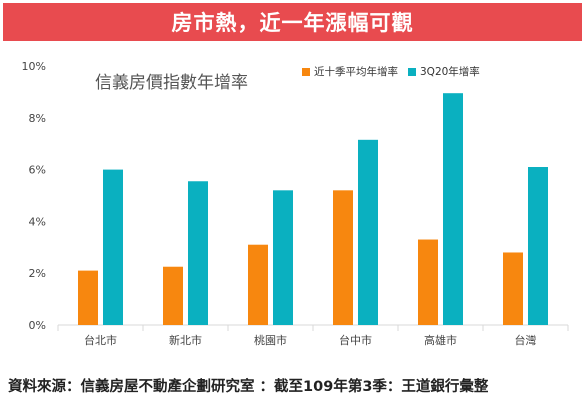 The width and height of the screenshot is (585, 402). What do you see at coordinates (37, 170) in the screenshot?
I see `y-tick-label: 6%` at bounding box center [37, 170].